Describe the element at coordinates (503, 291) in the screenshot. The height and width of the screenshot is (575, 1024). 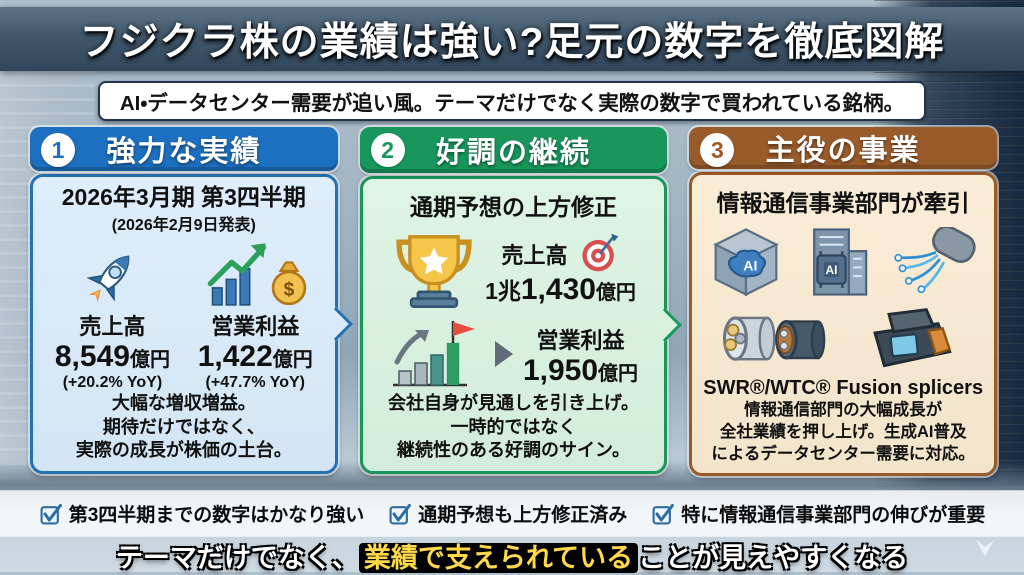
I see `forecast-revenue-prefix: 1兆` at that location.